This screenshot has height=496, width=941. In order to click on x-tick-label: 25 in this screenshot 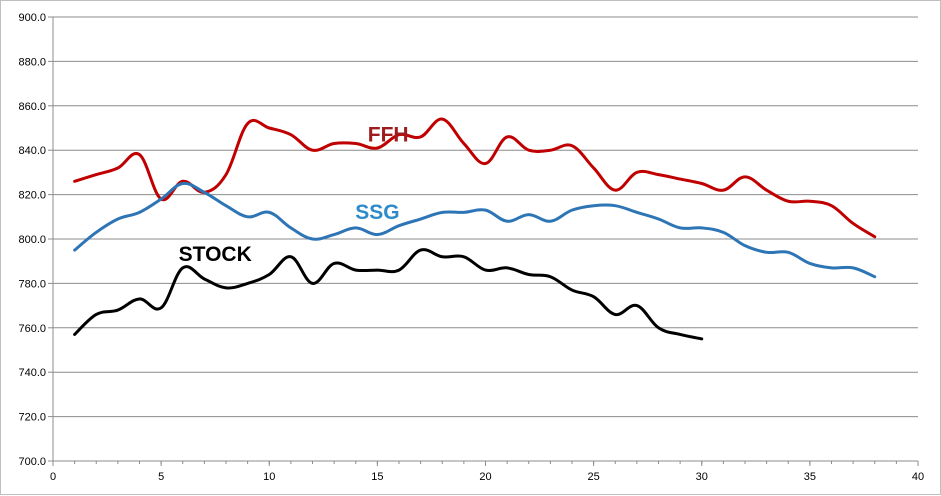, I will do `click(594, 477)`.